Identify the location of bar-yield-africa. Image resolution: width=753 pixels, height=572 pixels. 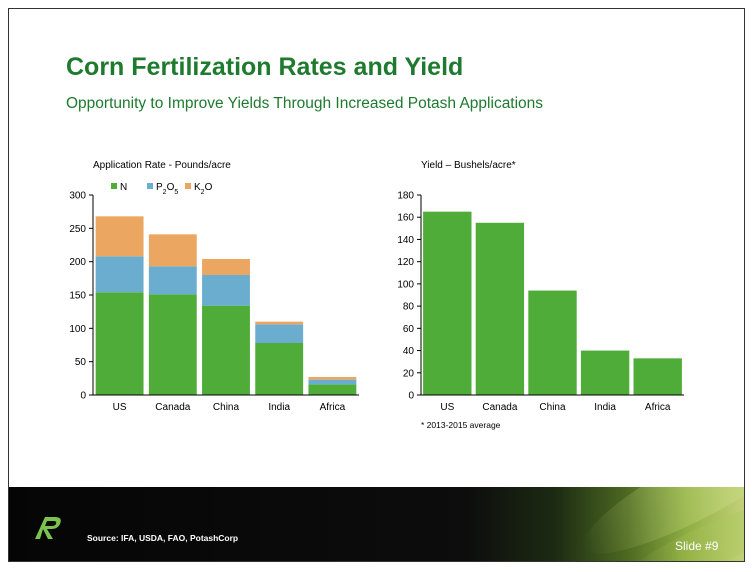
(657, 376).